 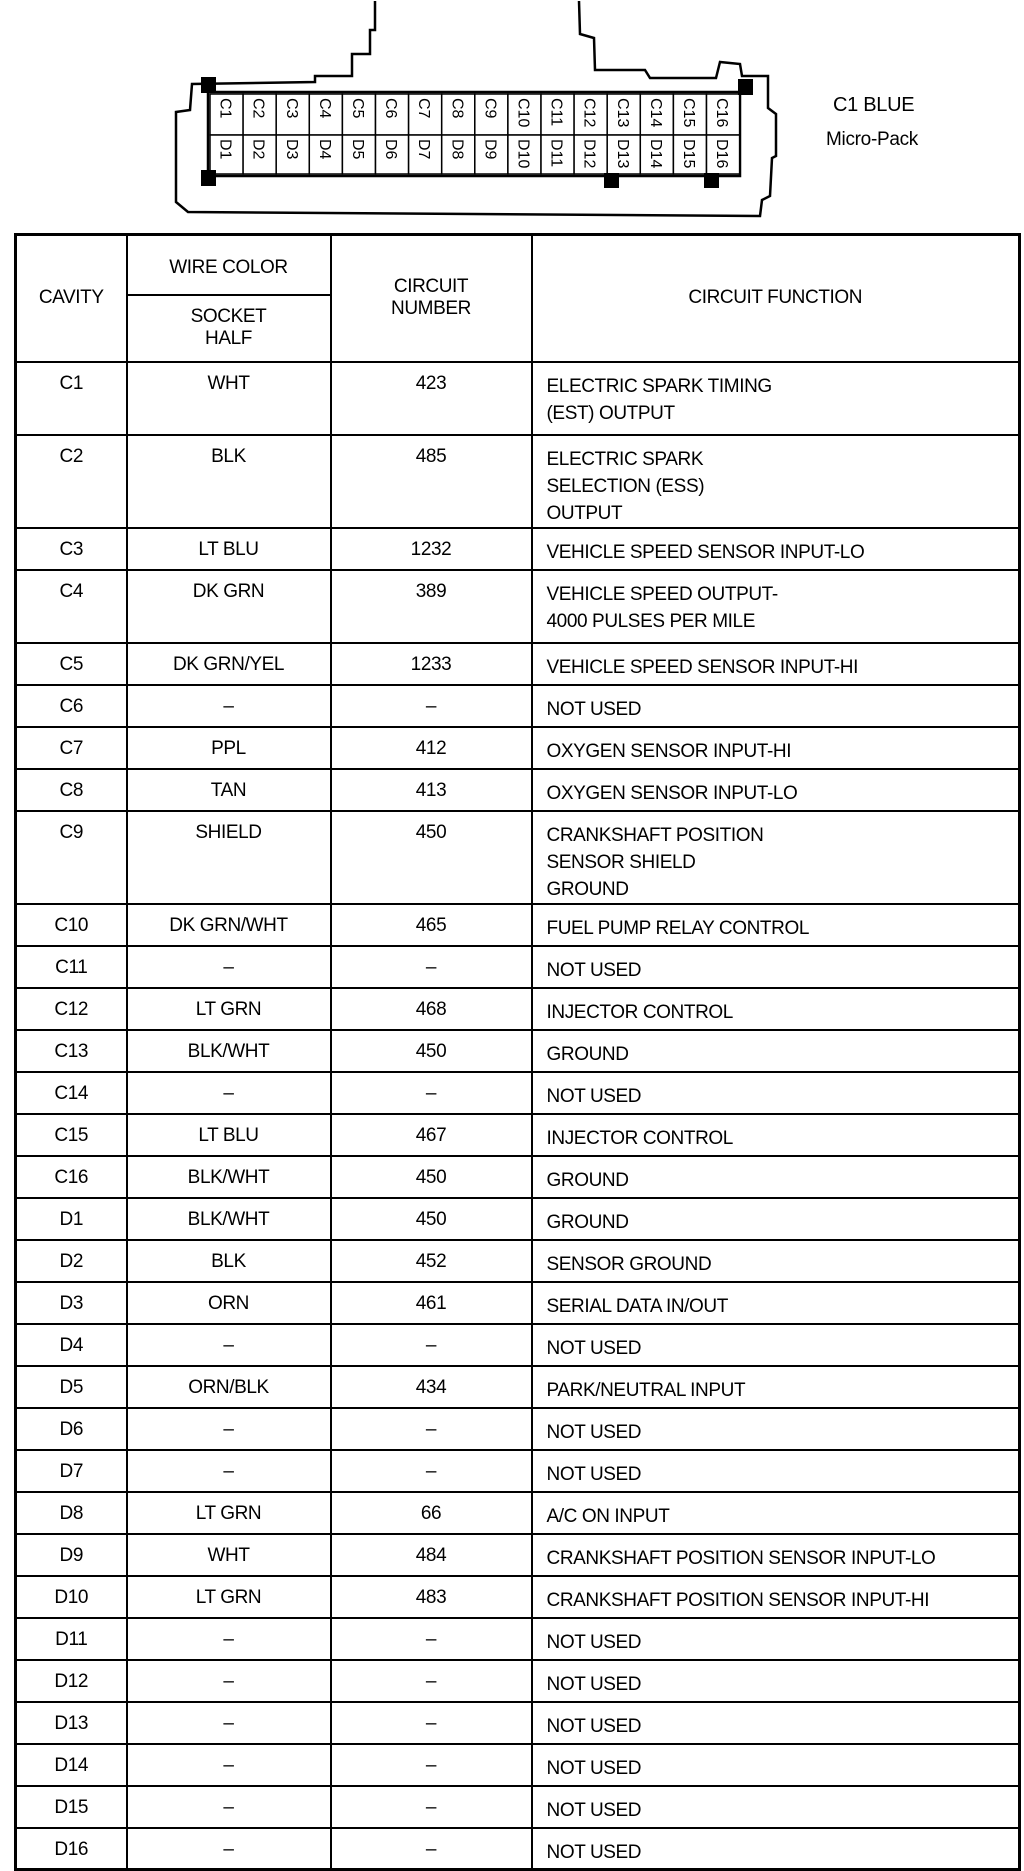 I want to click on connector-name: C1 BLUE, so click(x=874, y=105).